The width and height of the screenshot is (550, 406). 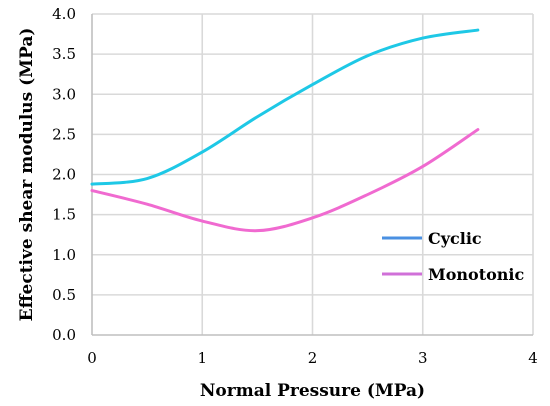 What do you see at coordinates (312, 391) in the screenshot?
I see `x-axis-title: Normal Pressure (MPa)` at bounding box center [312, 391].